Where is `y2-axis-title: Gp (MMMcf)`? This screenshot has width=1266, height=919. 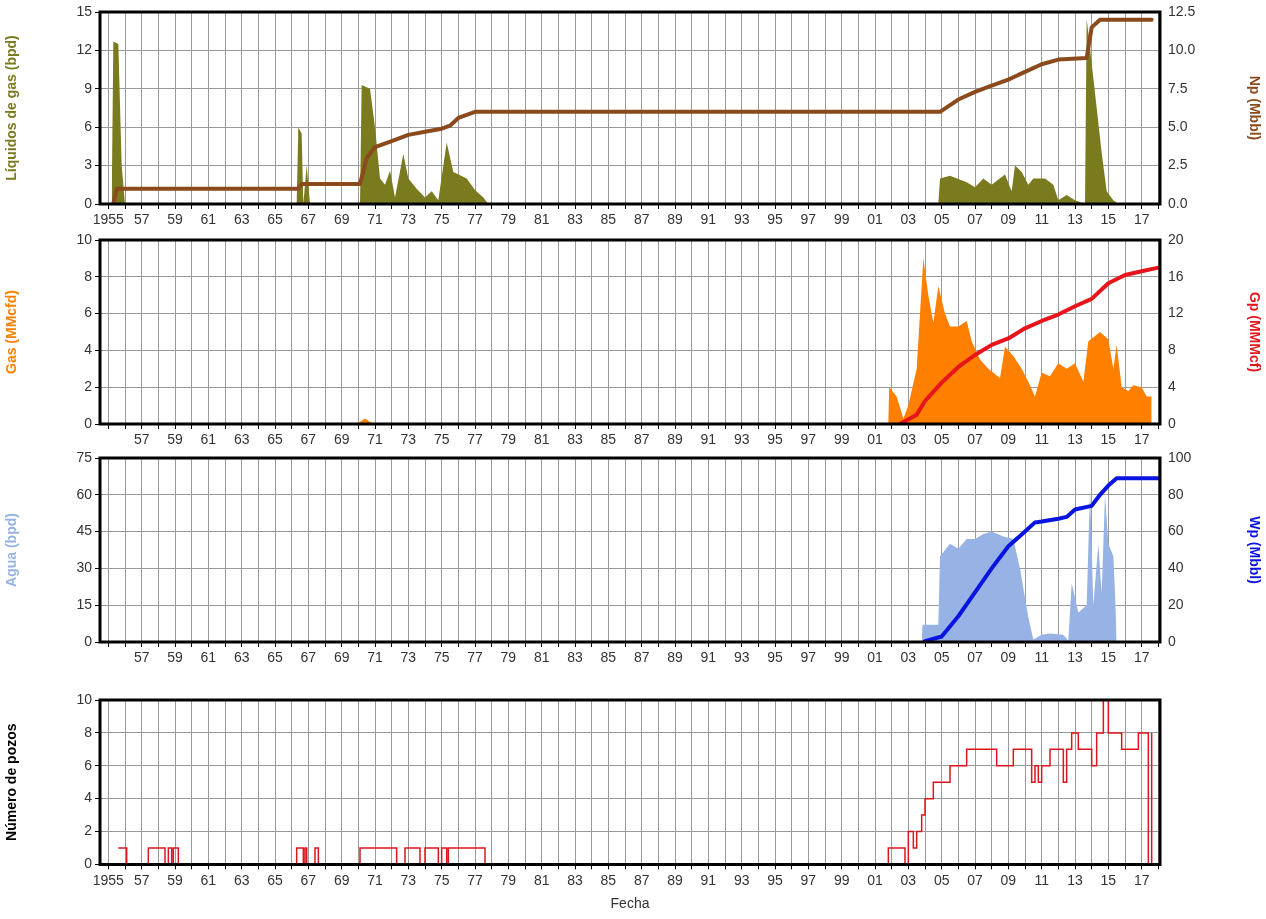 y2-axis-title: Gp (MMMcf) is located at coordinates (1254, 332).